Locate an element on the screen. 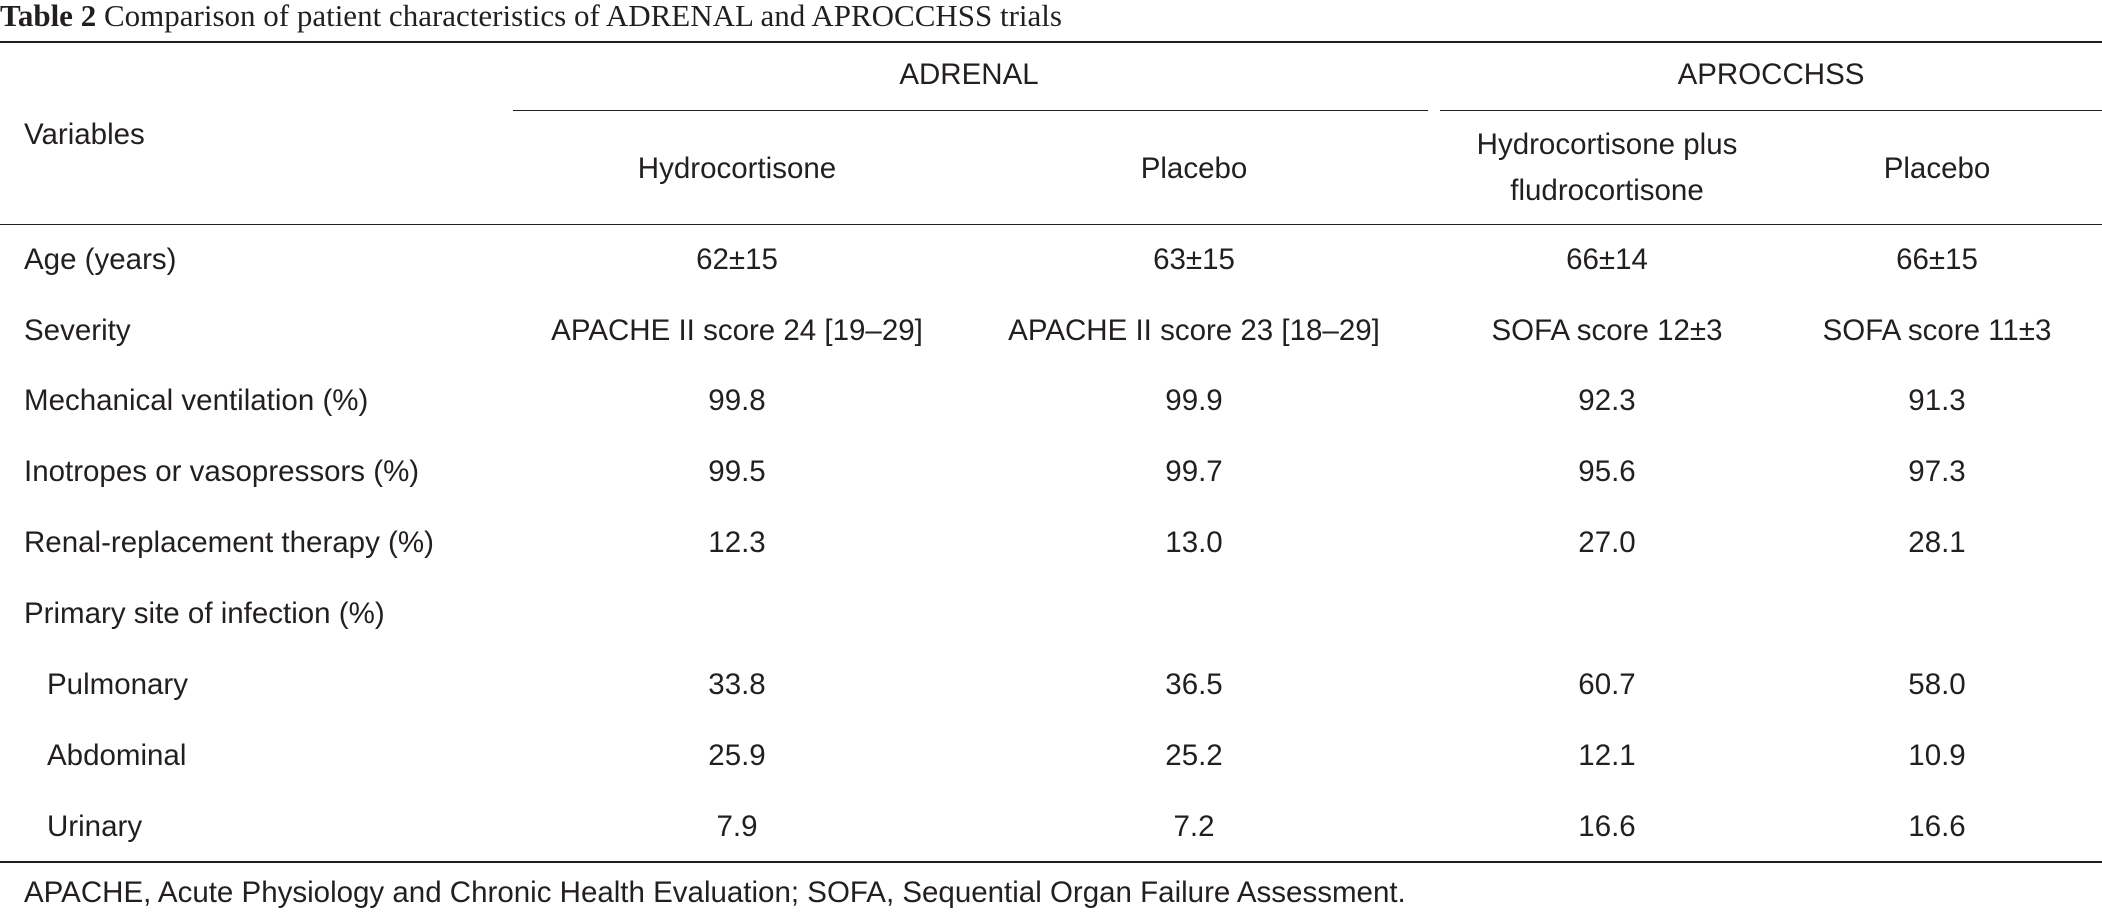  cell-ventilation-hydrocortisone: 99.8 is located at coordinates (737, 400).